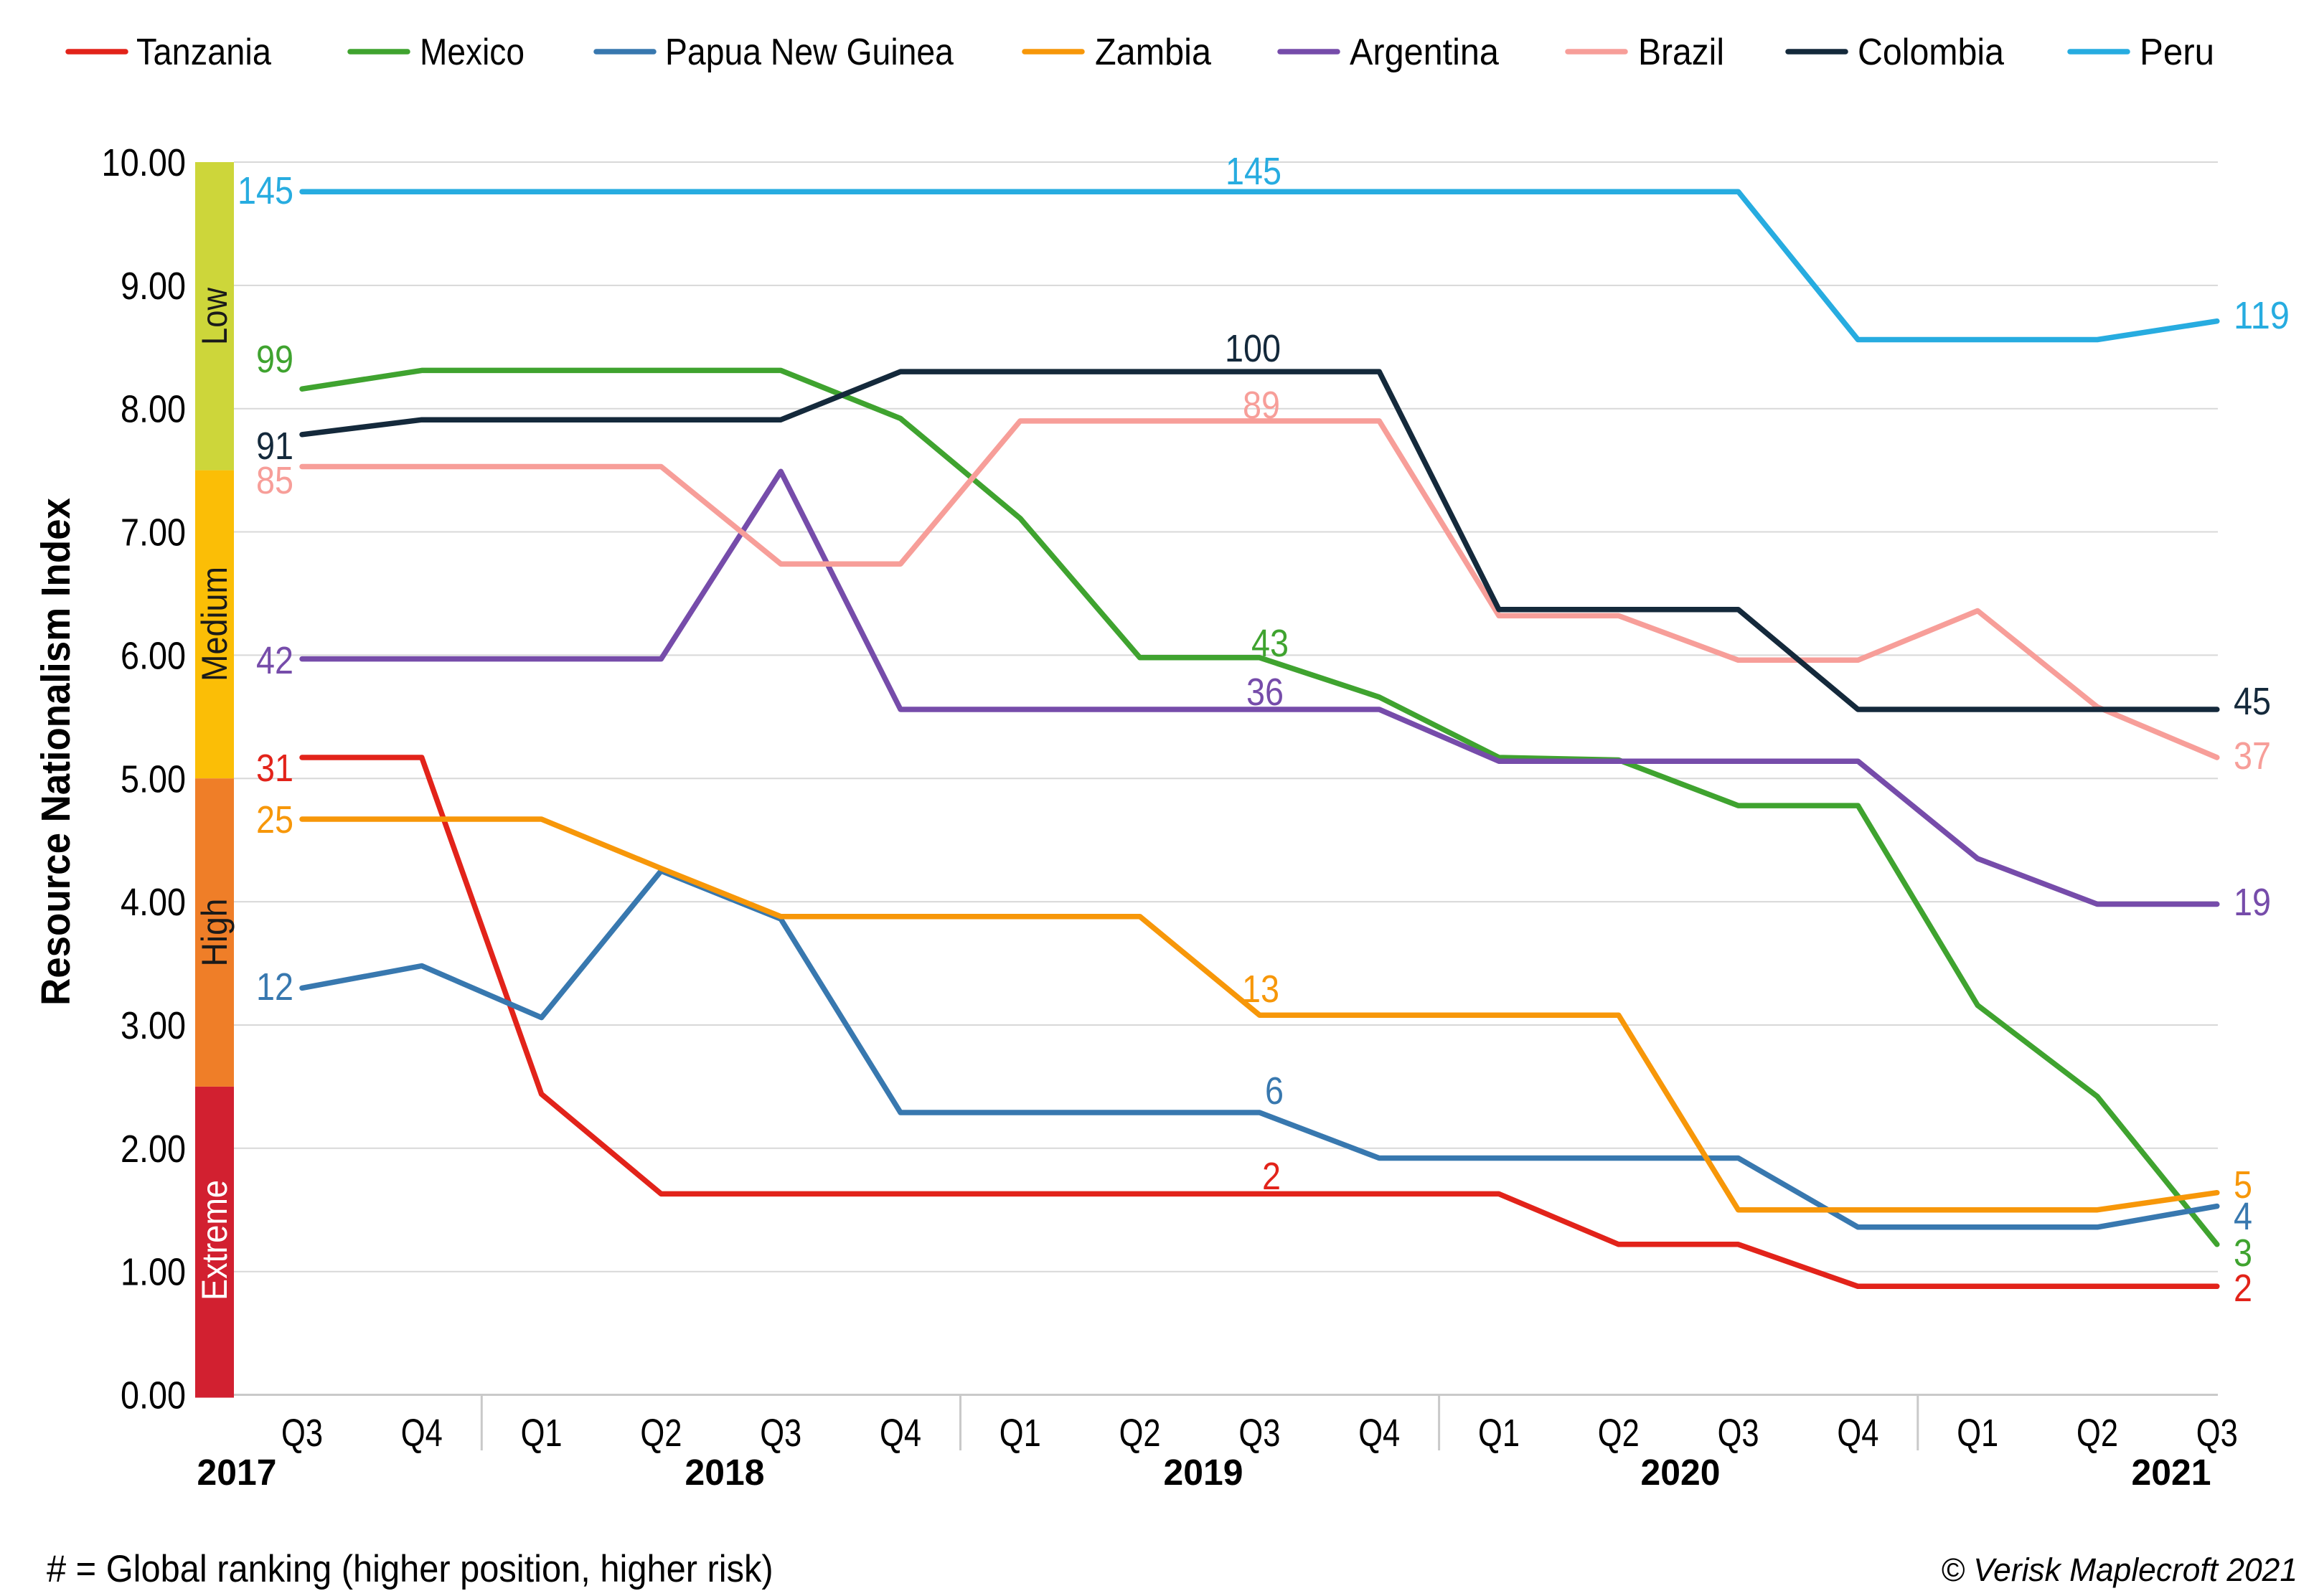  Describe the element at coordinates (1265, 692) in the screenshot. I see `svg-text: 36` at that location.